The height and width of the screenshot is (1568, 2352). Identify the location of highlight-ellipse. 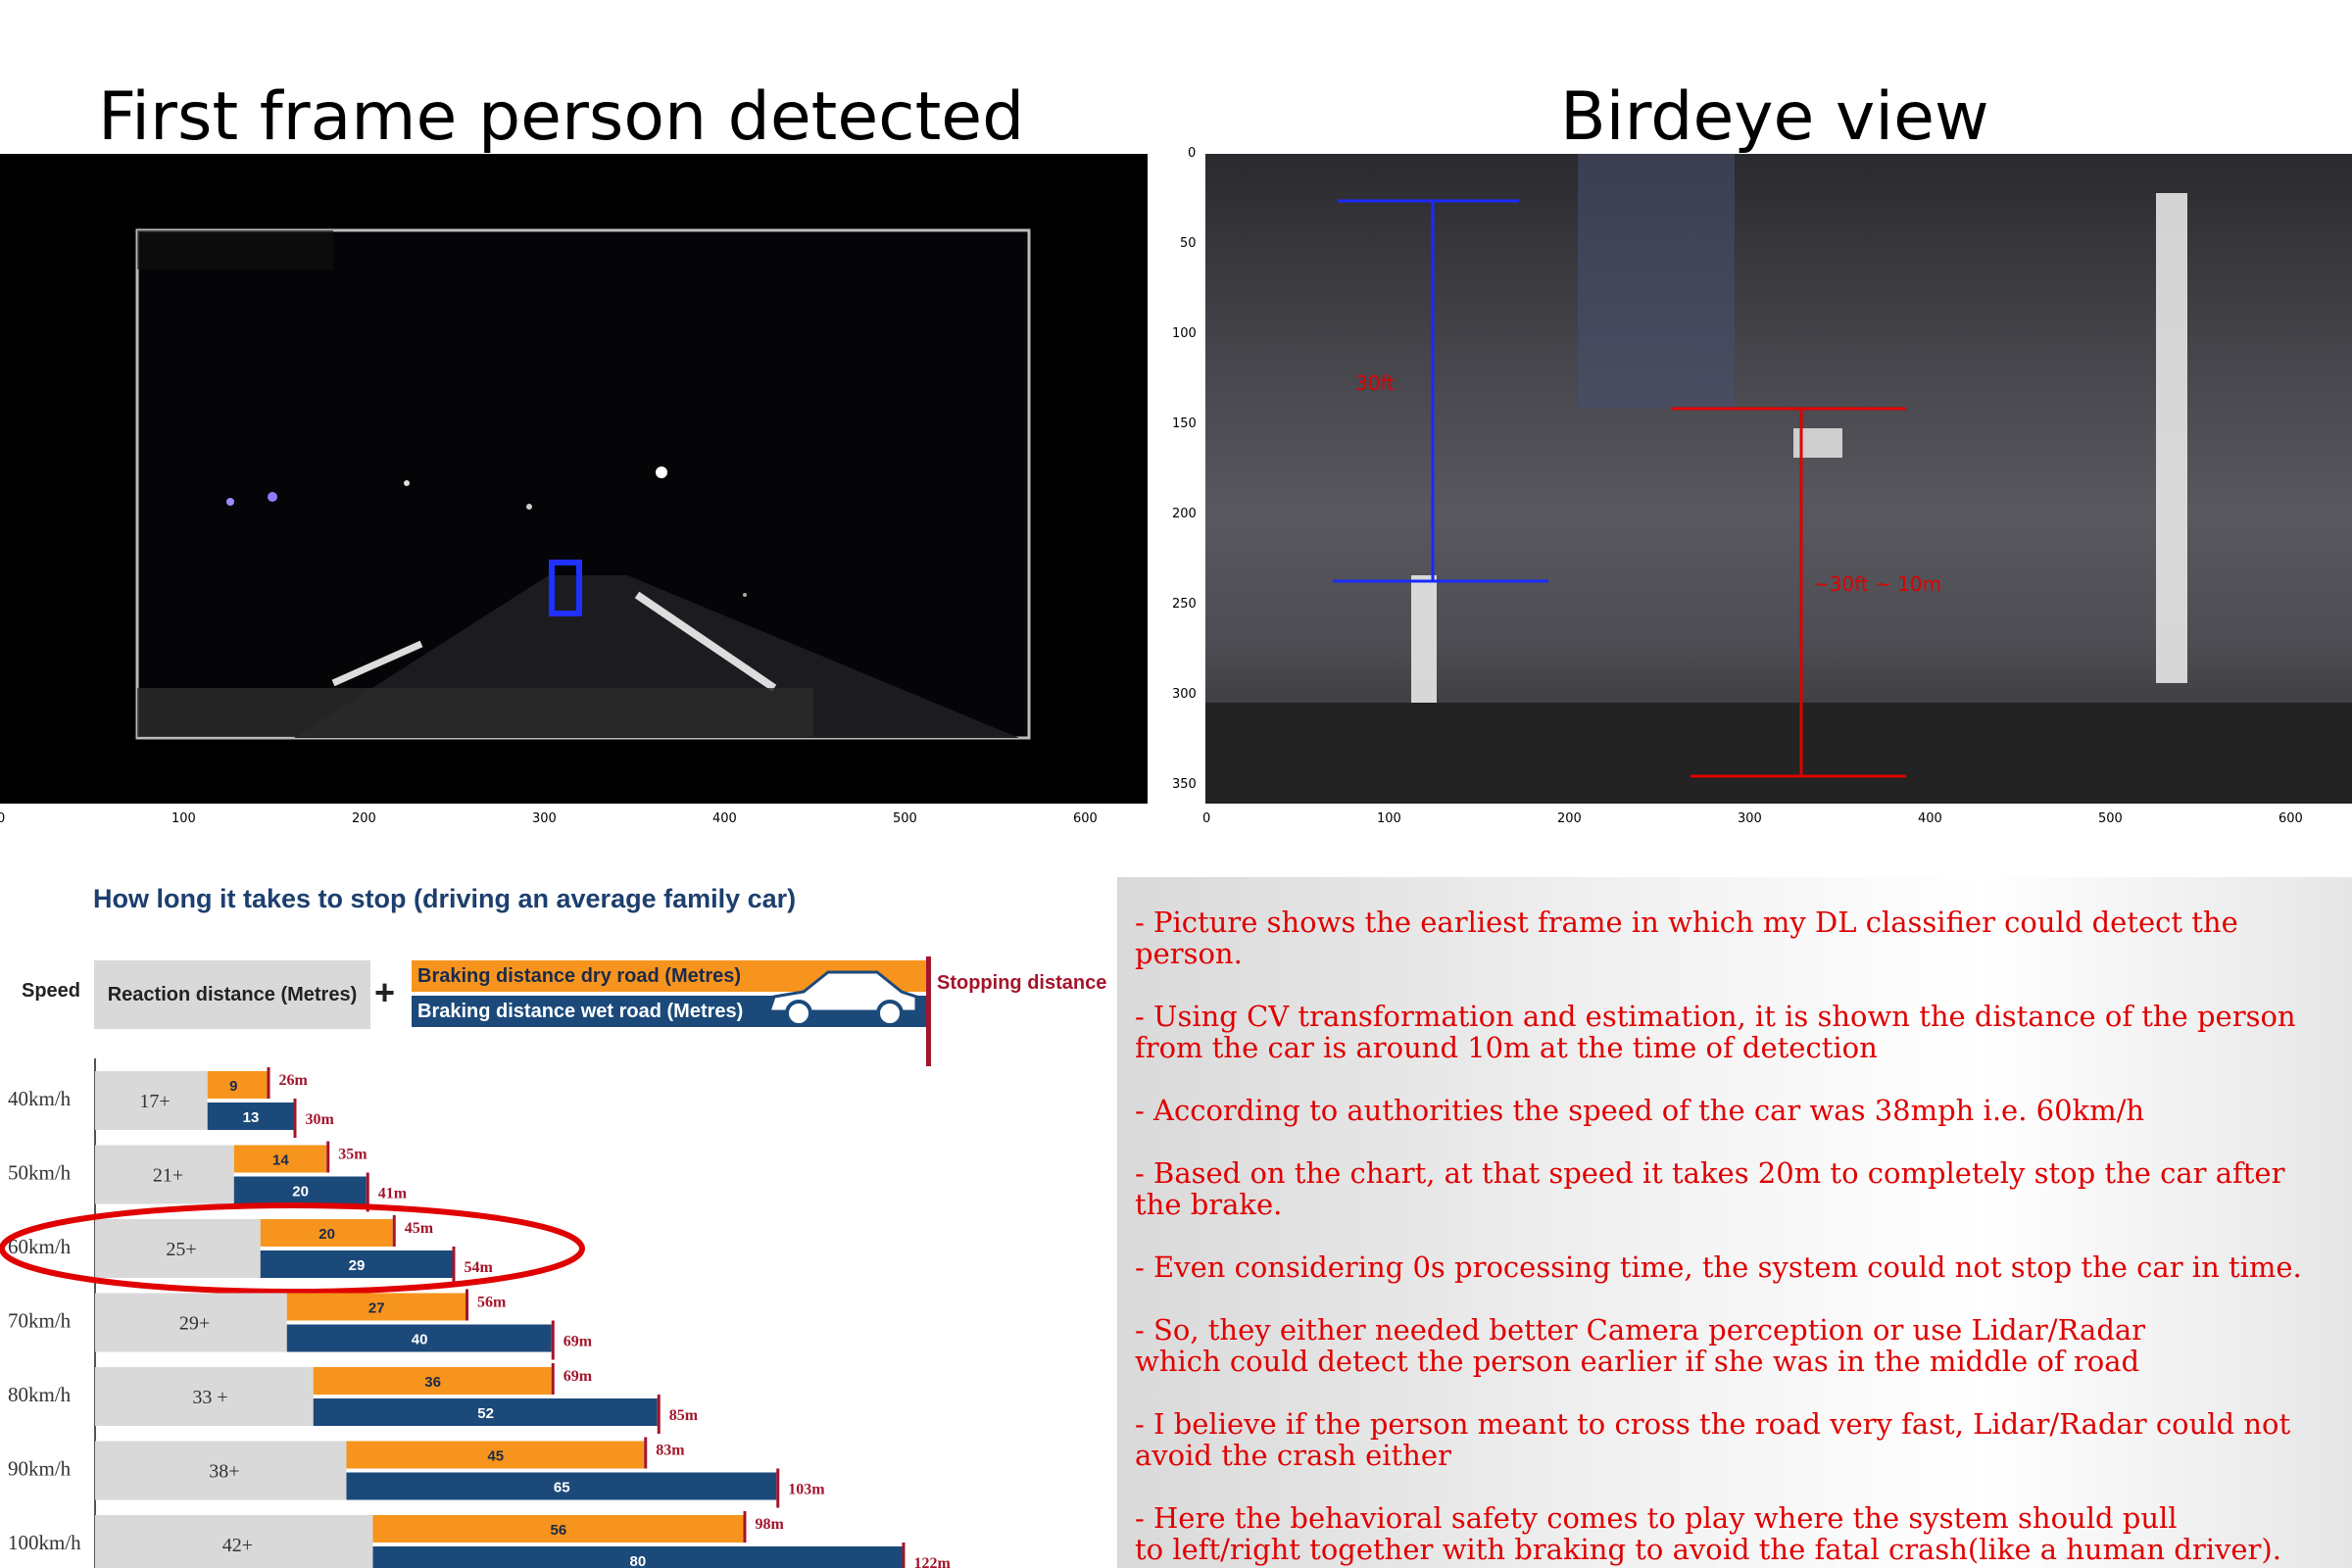
(292, 1248).